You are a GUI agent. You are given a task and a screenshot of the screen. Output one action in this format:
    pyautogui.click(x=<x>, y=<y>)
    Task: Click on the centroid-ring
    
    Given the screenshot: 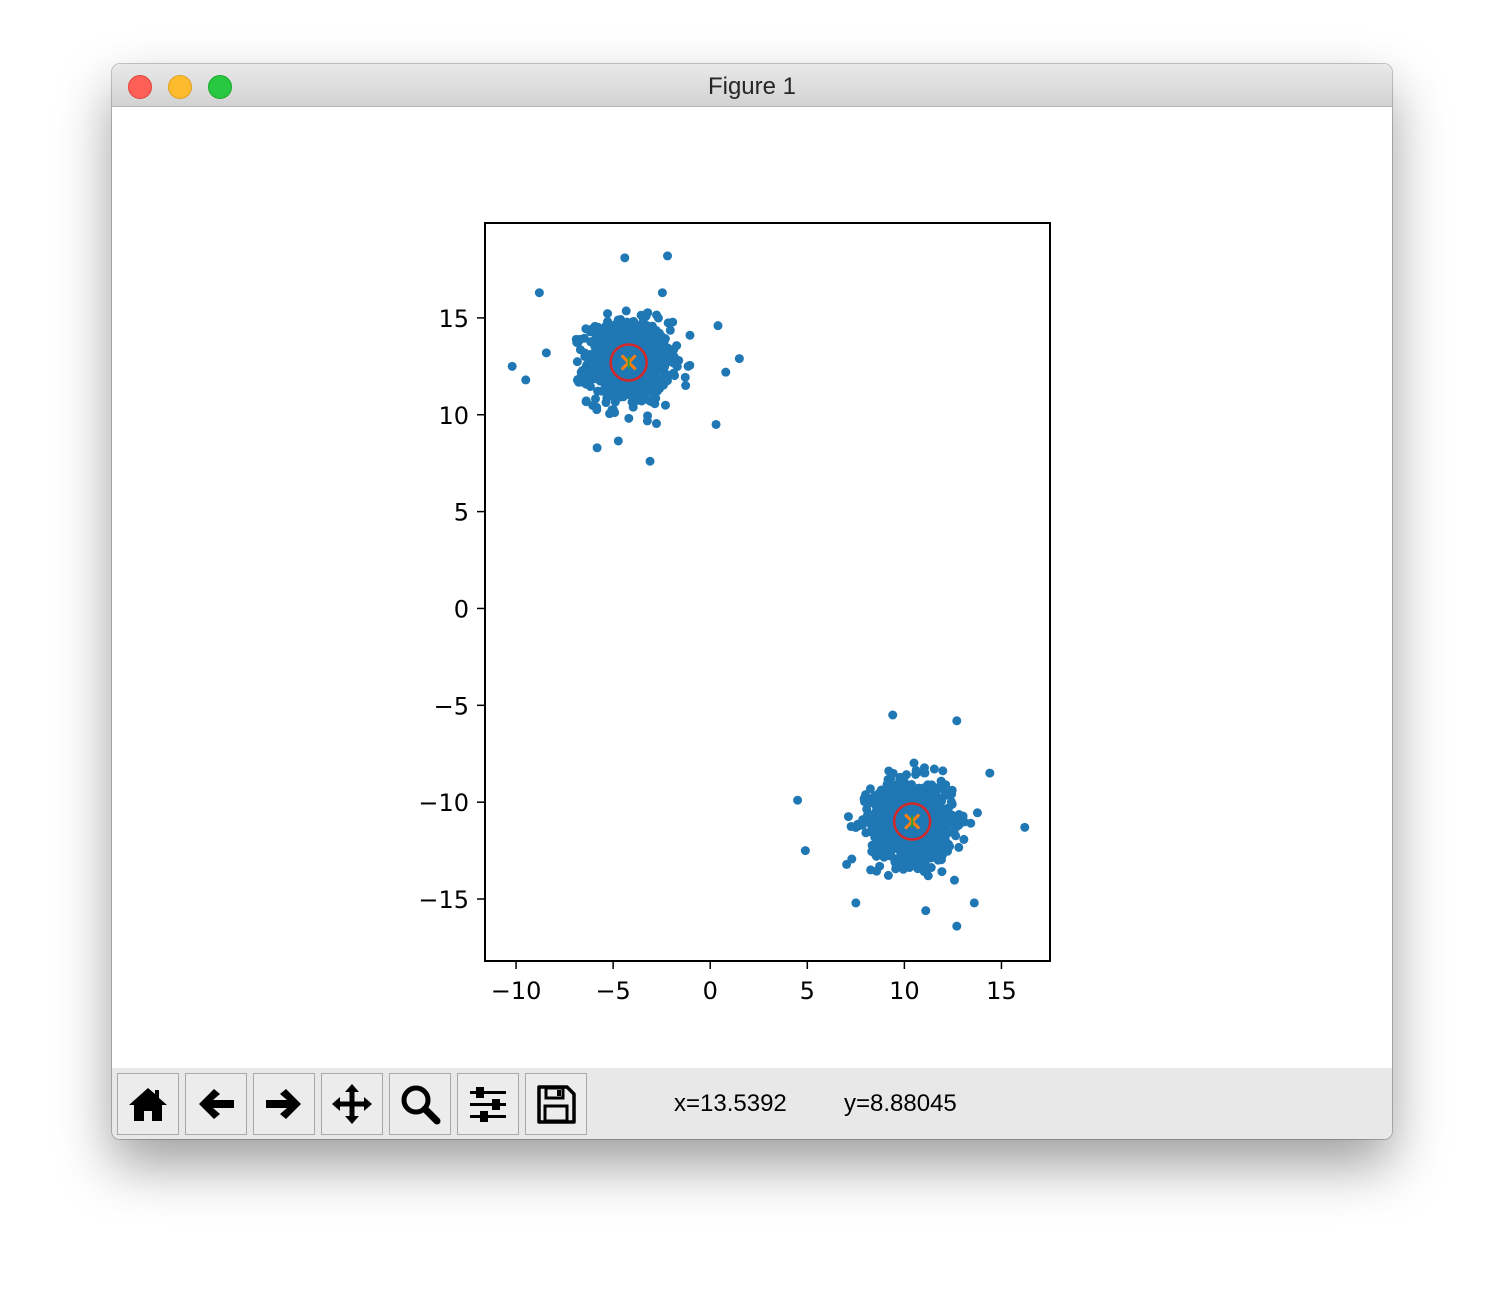 What is the action you would take?
    pyautogui.click(x=628, y=362)
    